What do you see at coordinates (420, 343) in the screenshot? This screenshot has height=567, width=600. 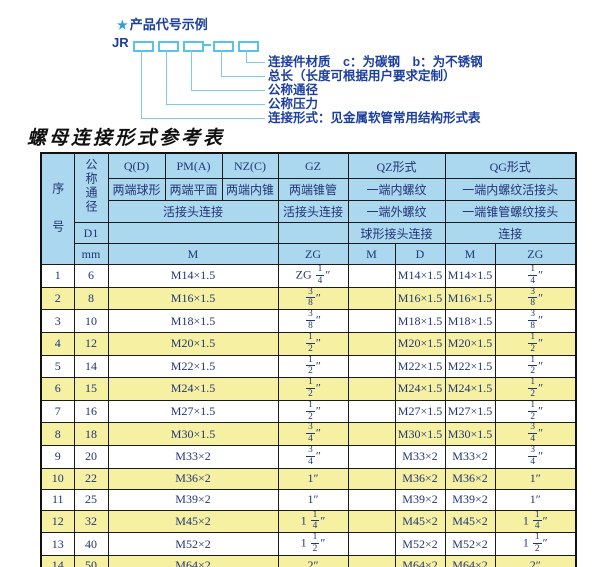 I see `cell-qz_d: M20×1.5` at bounding box center [420, 343].